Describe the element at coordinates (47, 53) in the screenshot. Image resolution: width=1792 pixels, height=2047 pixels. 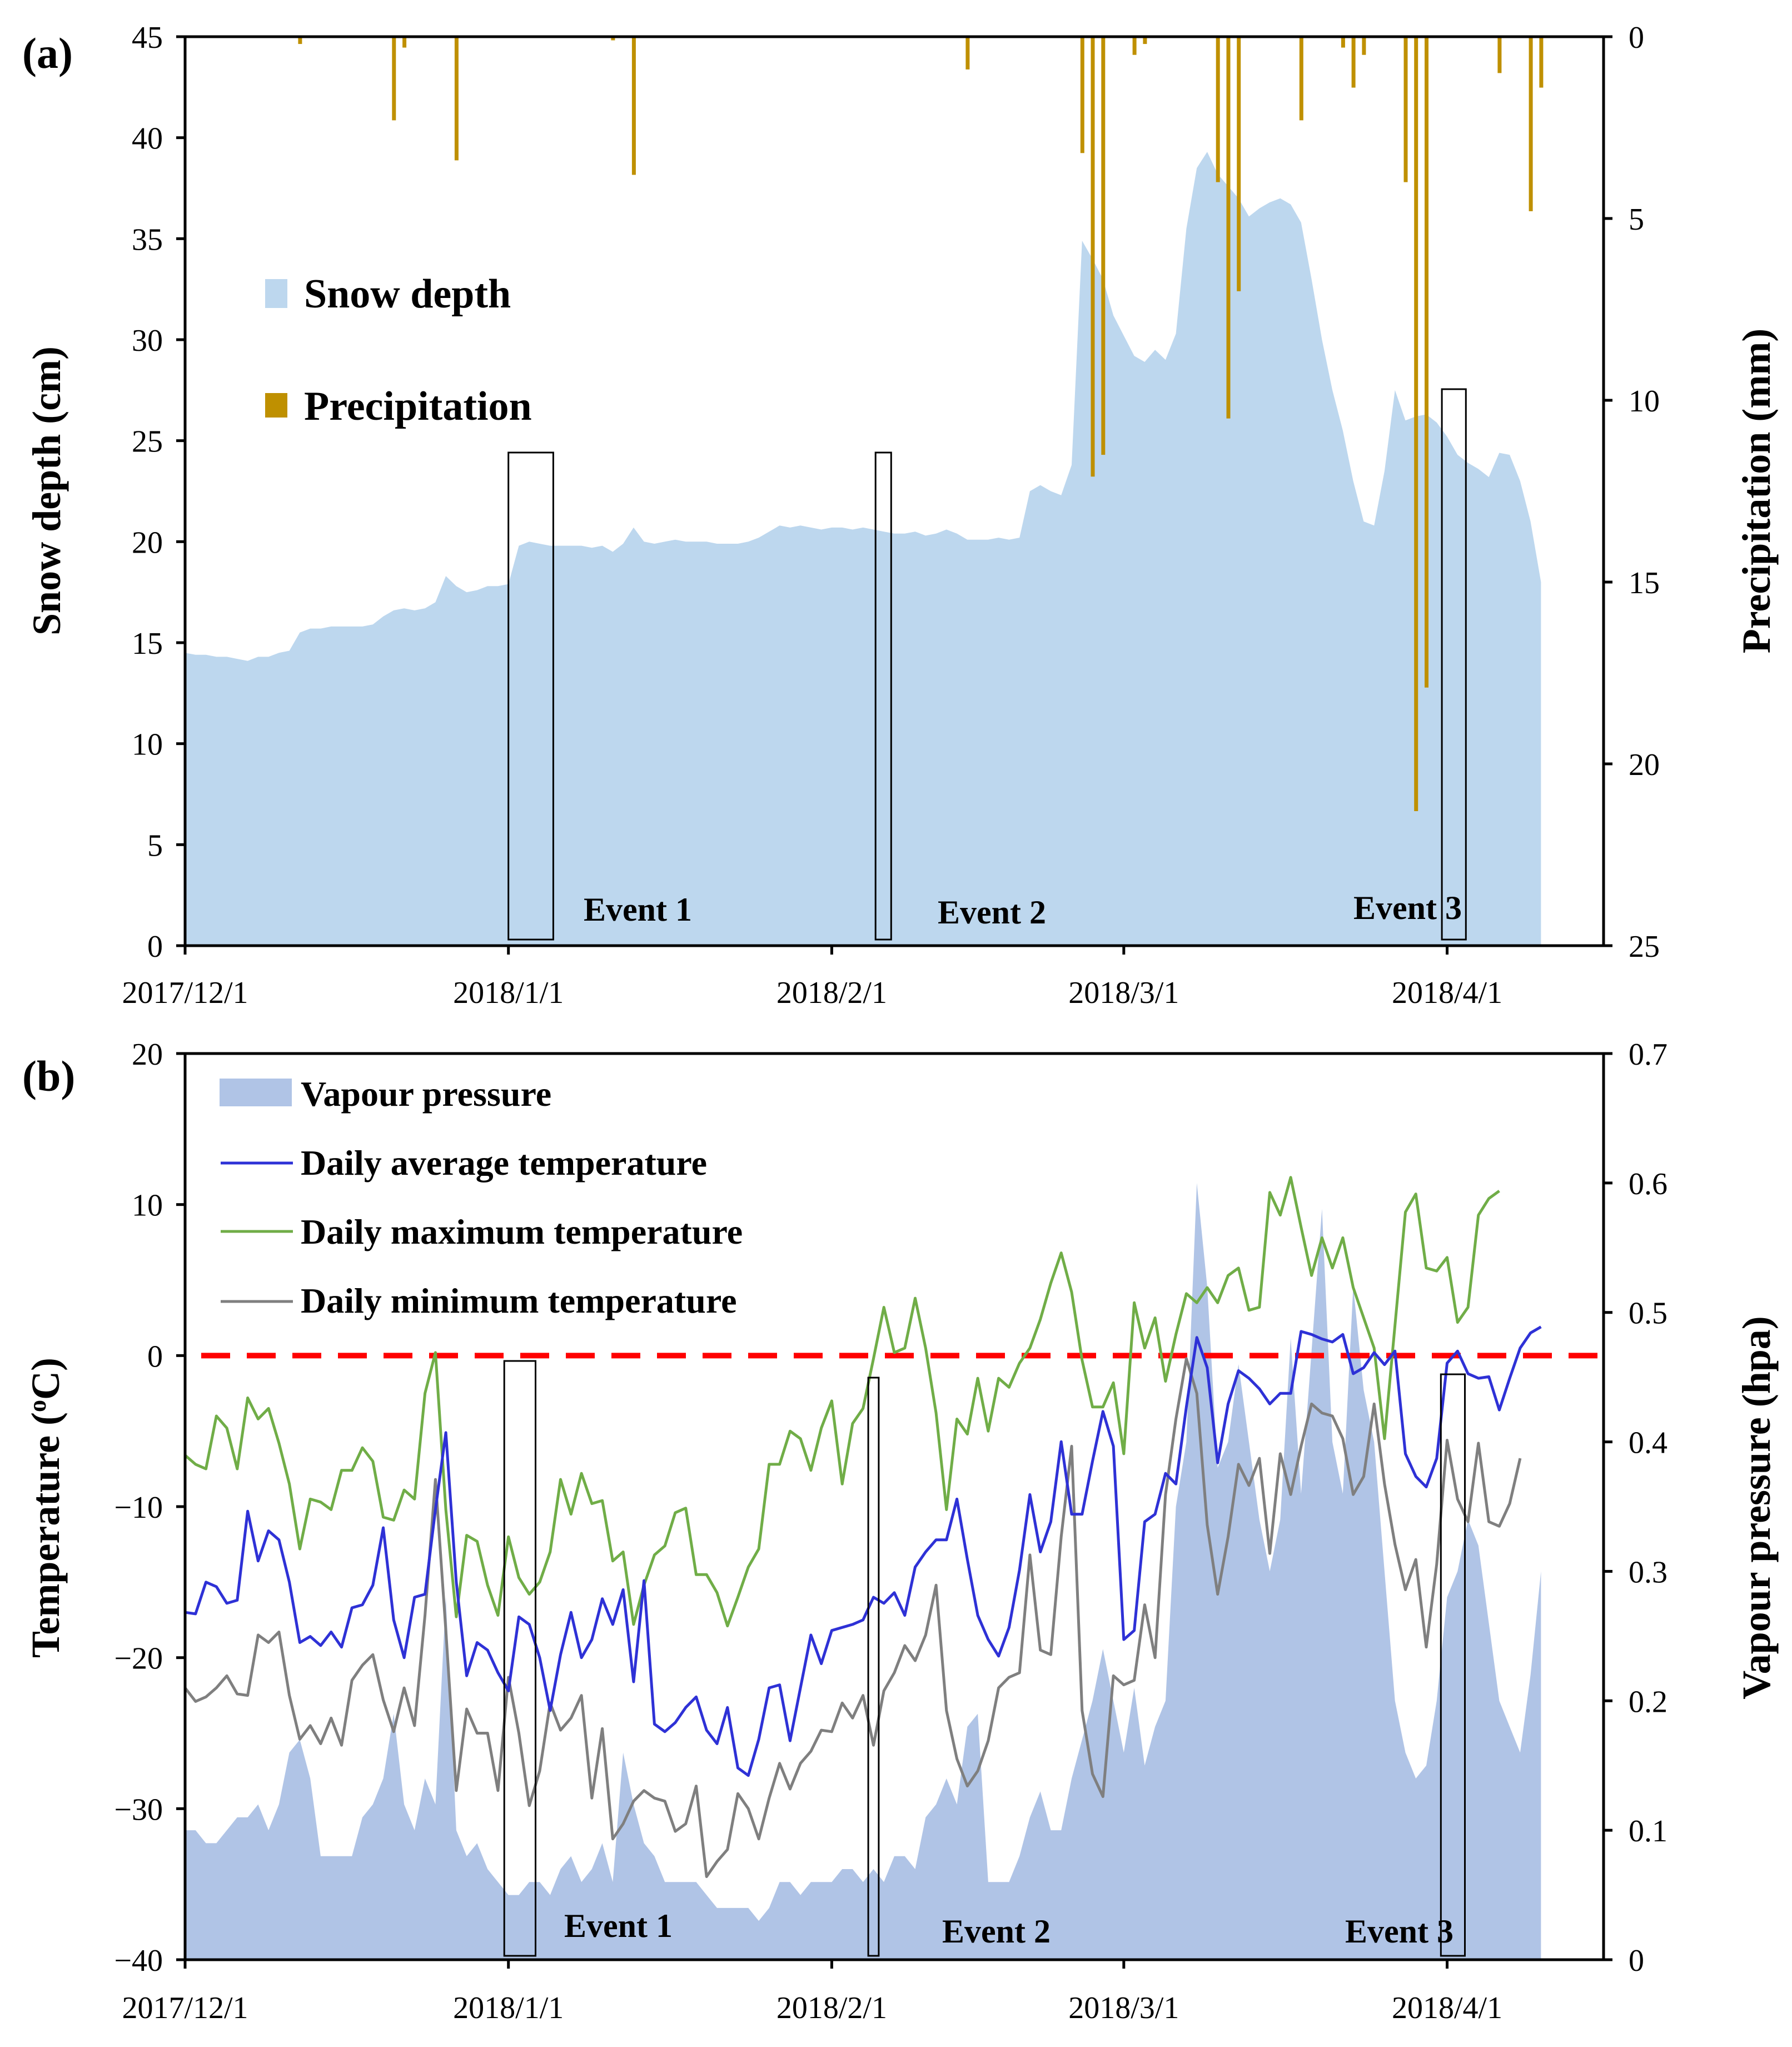
I see `panel-a-label: (a)` at that location.